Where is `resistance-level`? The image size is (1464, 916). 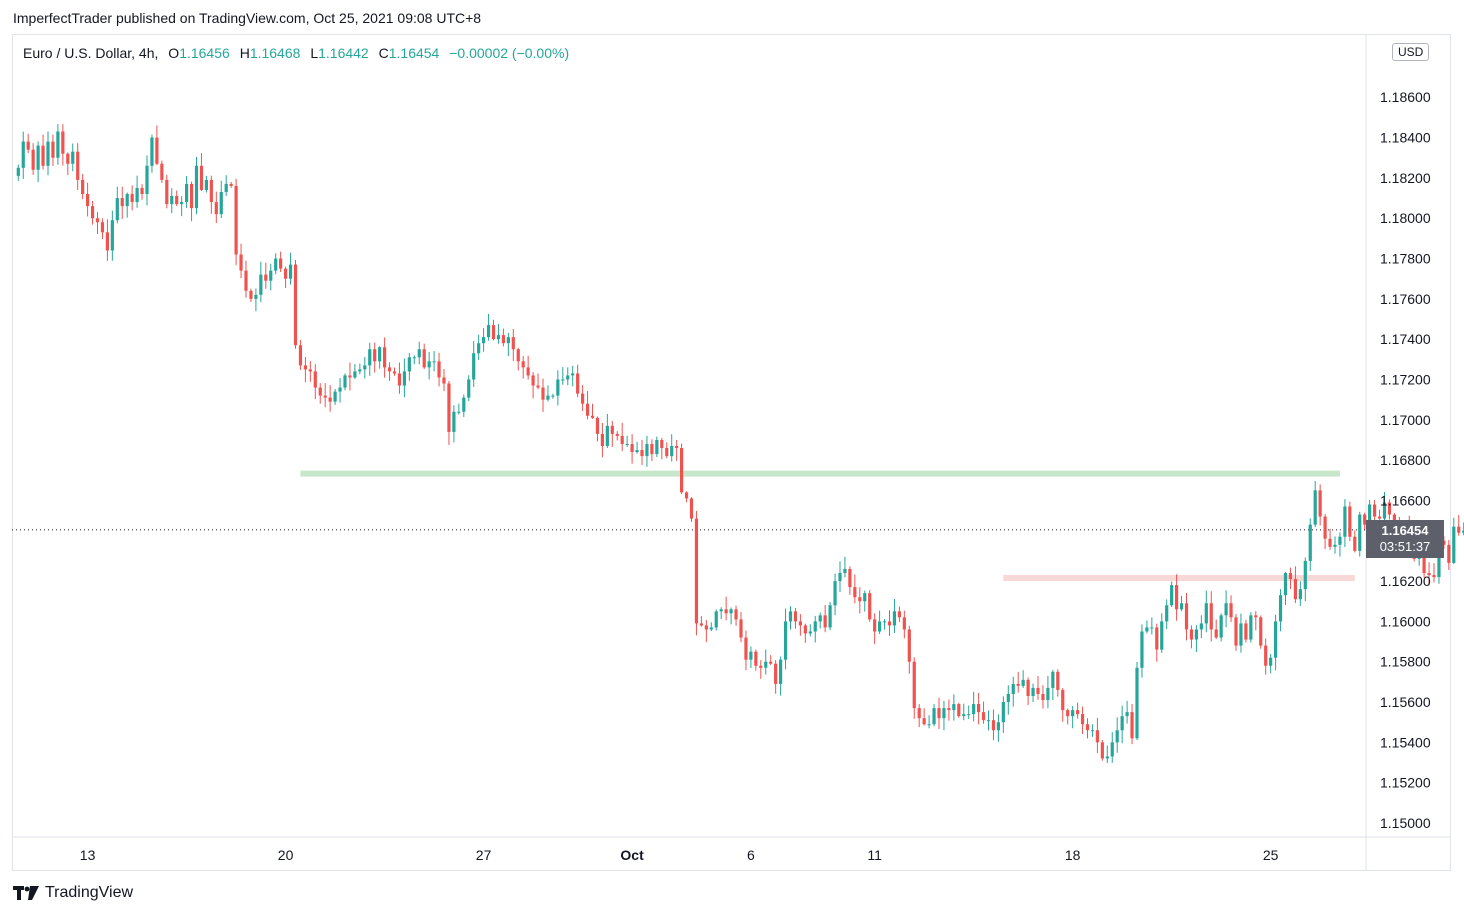 resistance-level is located at coordinates (820, 473).